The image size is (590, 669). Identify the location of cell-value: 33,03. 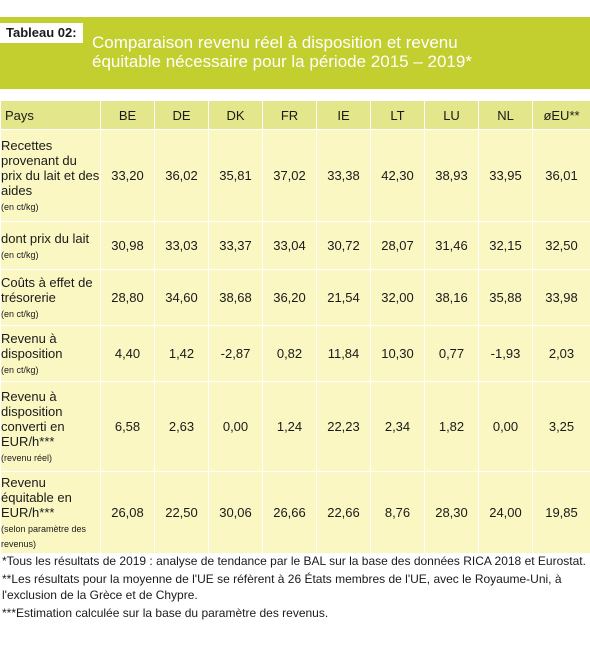
(181, 245).